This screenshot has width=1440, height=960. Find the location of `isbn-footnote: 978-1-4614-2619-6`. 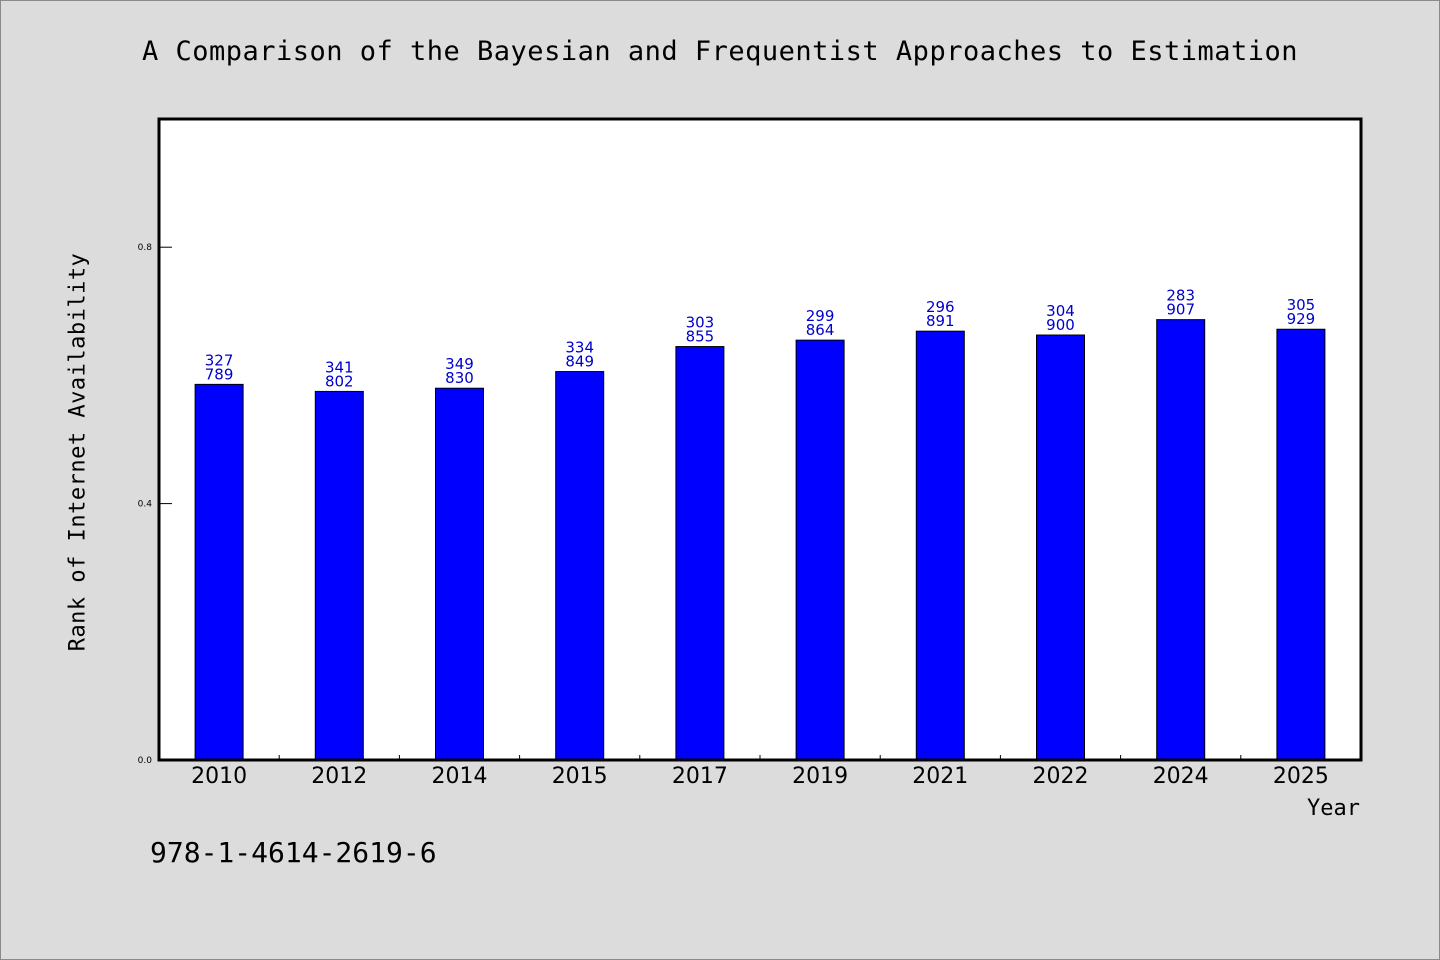

isbn-footnote: 978-1-4614-2619-6 is located at coordinates (293, 852).